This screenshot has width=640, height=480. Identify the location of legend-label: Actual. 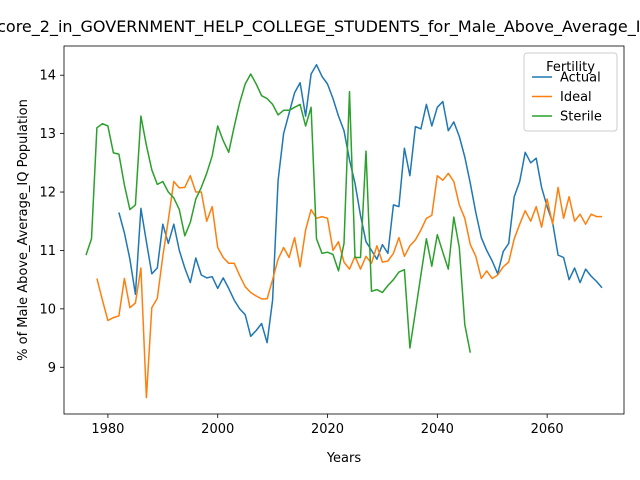
(580, 78).